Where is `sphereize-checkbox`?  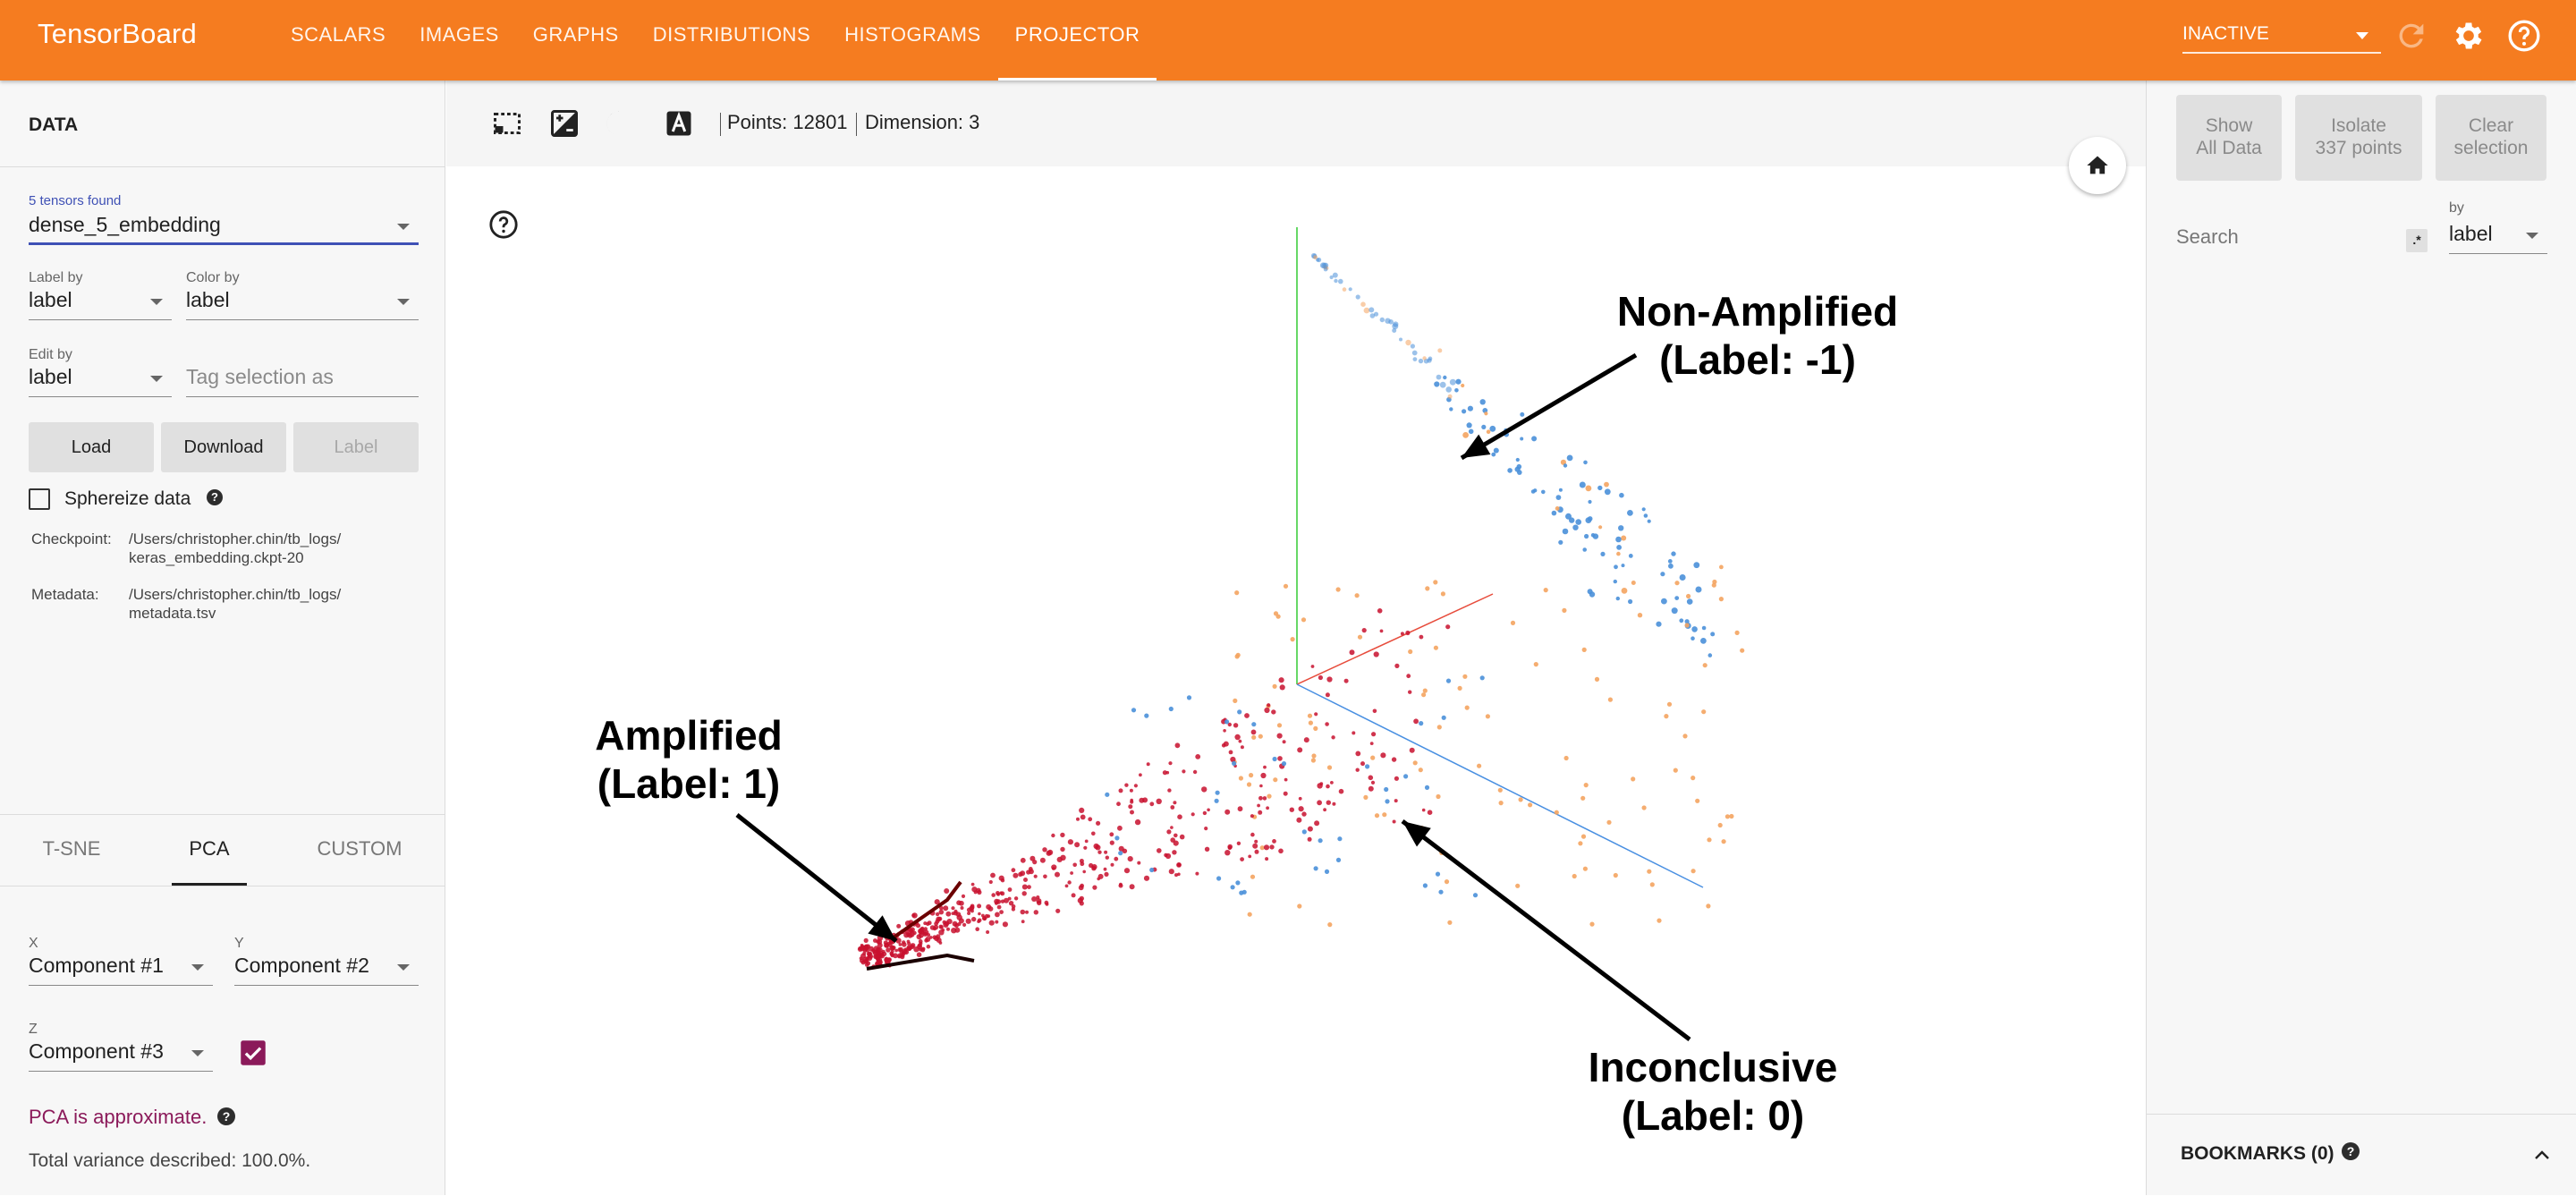 sphereize-checkbox is located at coordinates (39, 499).